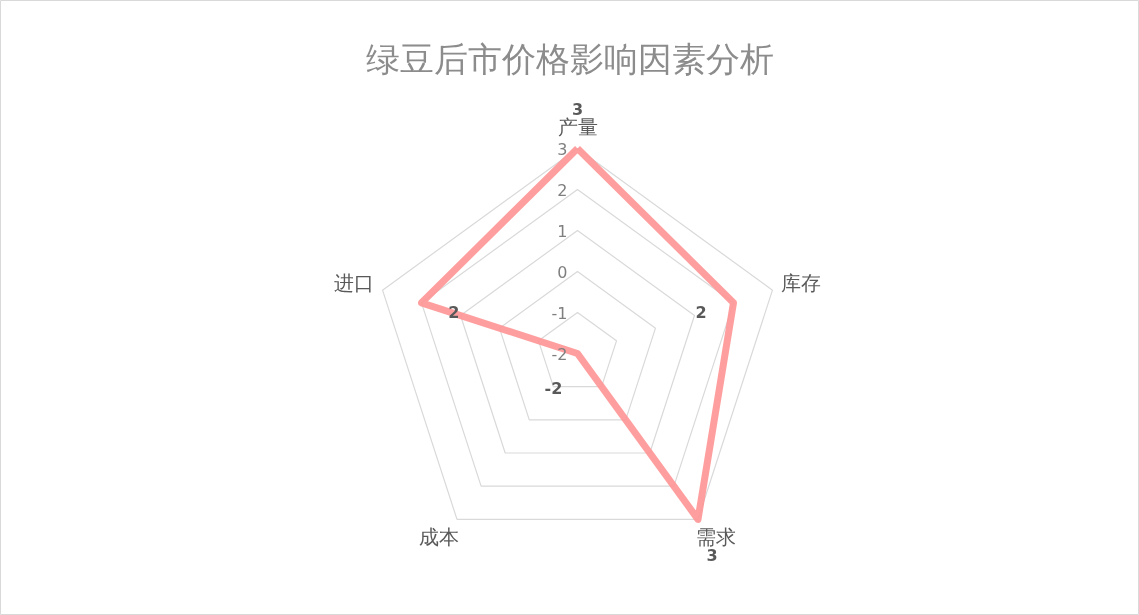  What do you see at coordinates (559, 354) in the screenshot?
I see `y-tick-label: -2` at bounding box center [559, 354].